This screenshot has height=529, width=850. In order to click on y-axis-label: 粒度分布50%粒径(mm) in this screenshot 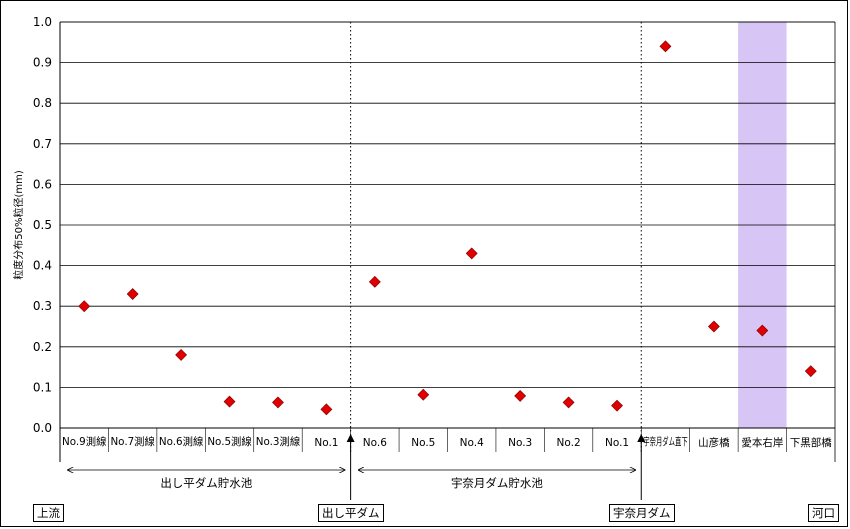, I will do `click(18, 225)`.